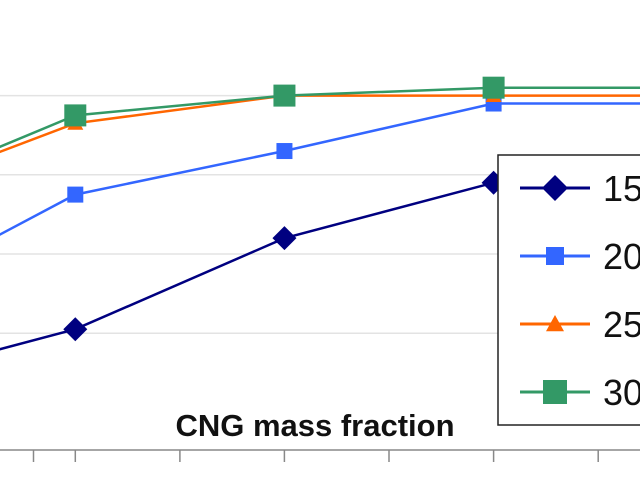  What do you see at coordinates (314, 425) in the screenshot?
I see `x-axis-title: CNG mass fraction` at bounding box center [314, 425].